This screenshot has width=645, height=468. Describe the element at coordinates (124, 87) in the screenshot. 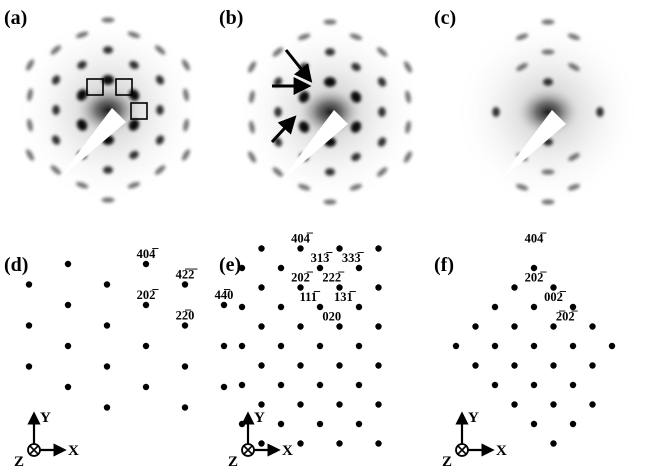

I see `highlight-box` at that location.